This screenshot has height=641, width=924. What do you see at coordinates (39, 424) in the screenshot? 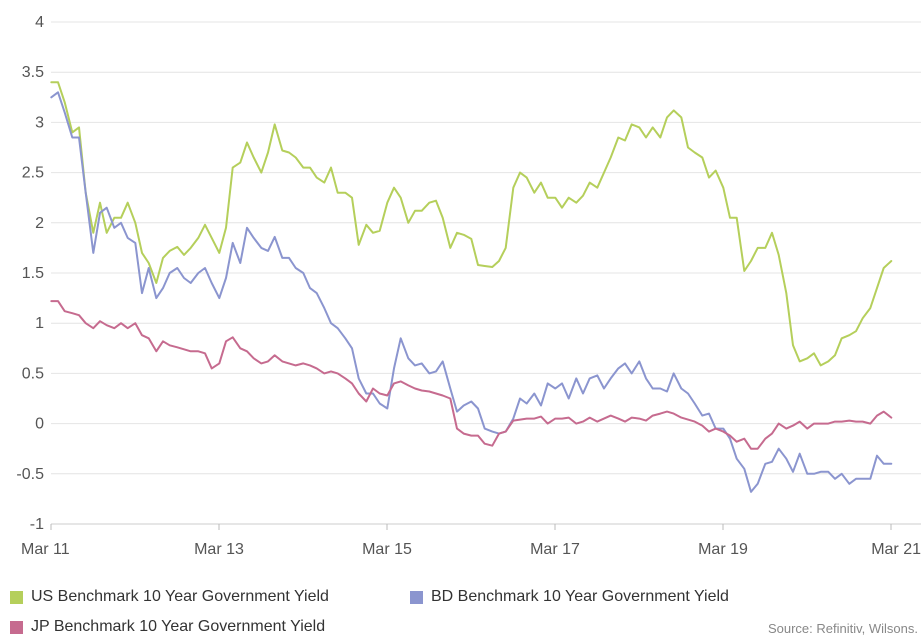
I see `y-tick-label: 0` at bounding box center [39, 424].